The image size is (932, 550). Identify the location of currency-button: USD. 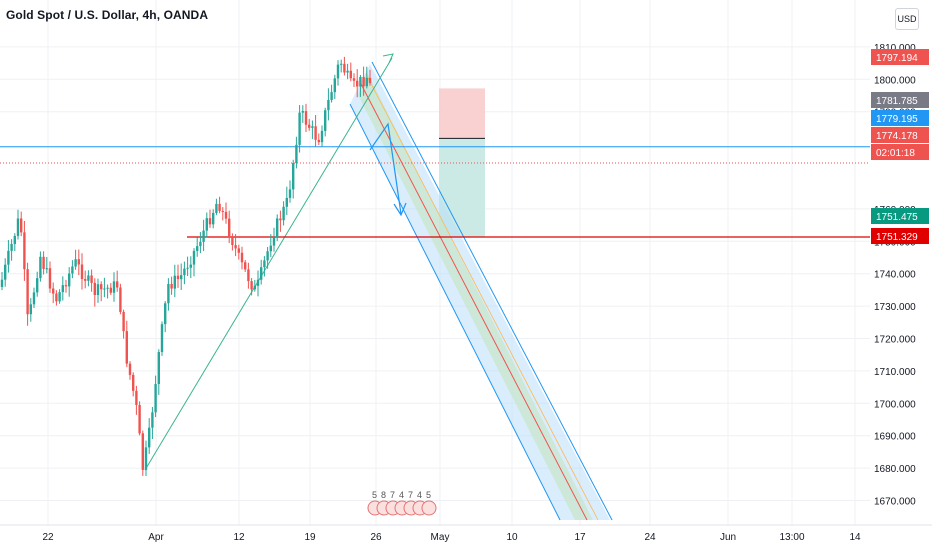
(907, 19).